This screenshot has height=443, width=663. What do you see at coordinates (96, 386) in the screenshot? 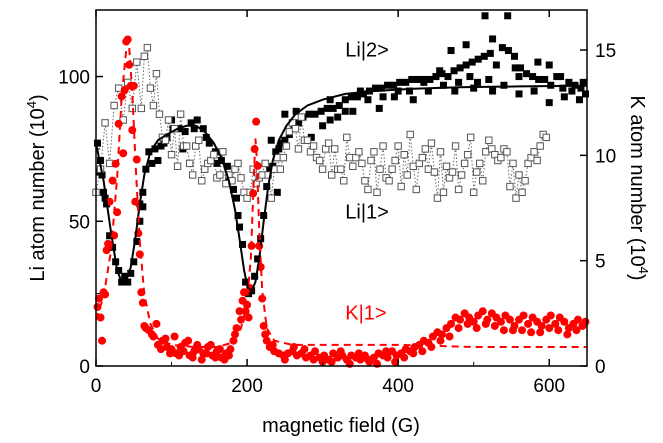
I see `x-tick-label: 0` at bounding box center [96, 386].